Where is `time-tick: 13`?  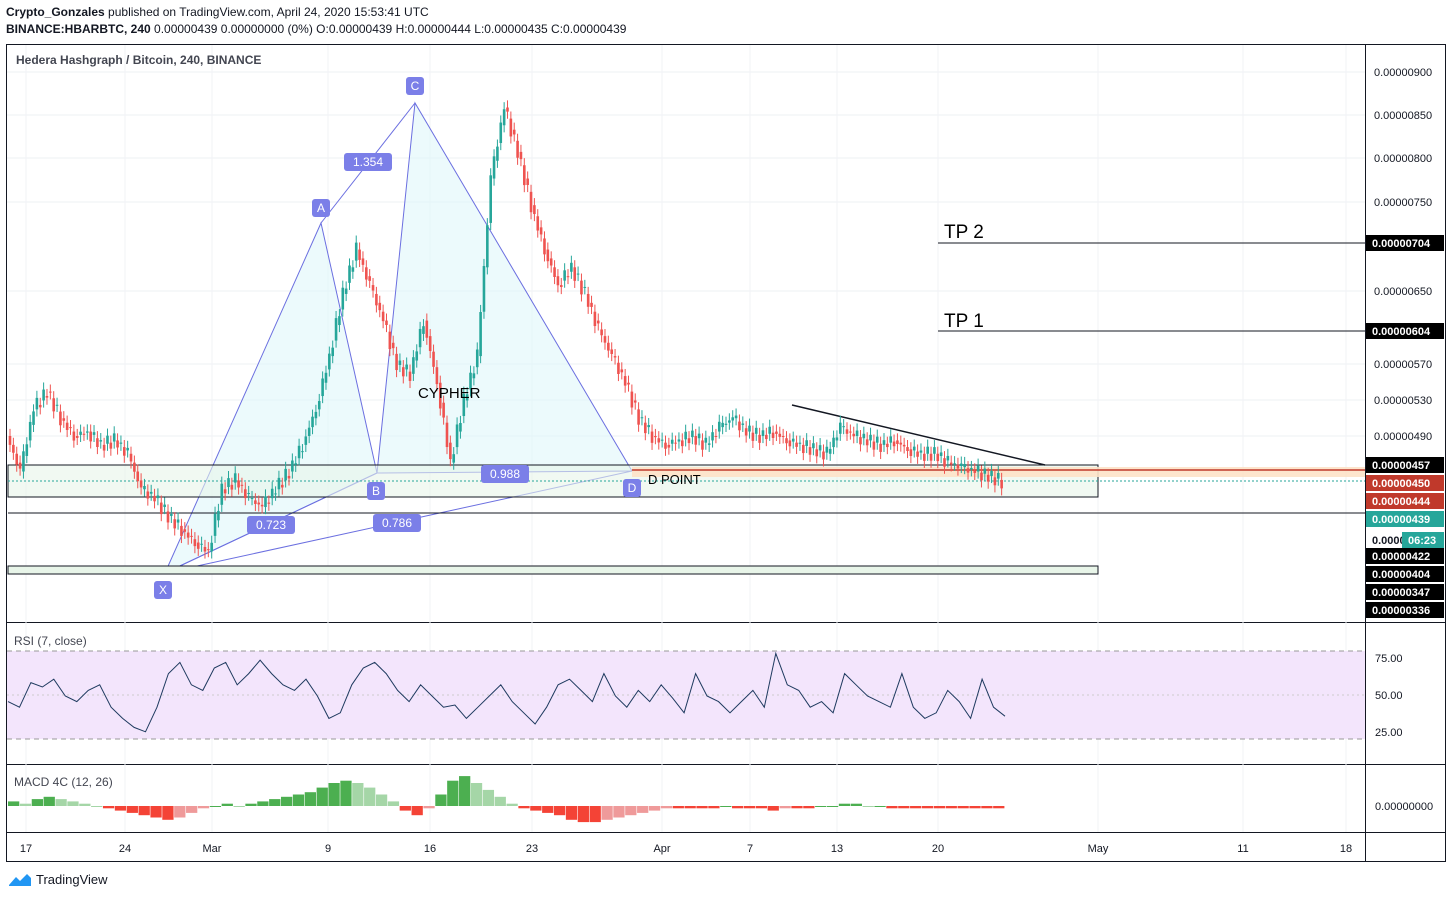 time-tick: 13 is located at coordinates (837, 849).